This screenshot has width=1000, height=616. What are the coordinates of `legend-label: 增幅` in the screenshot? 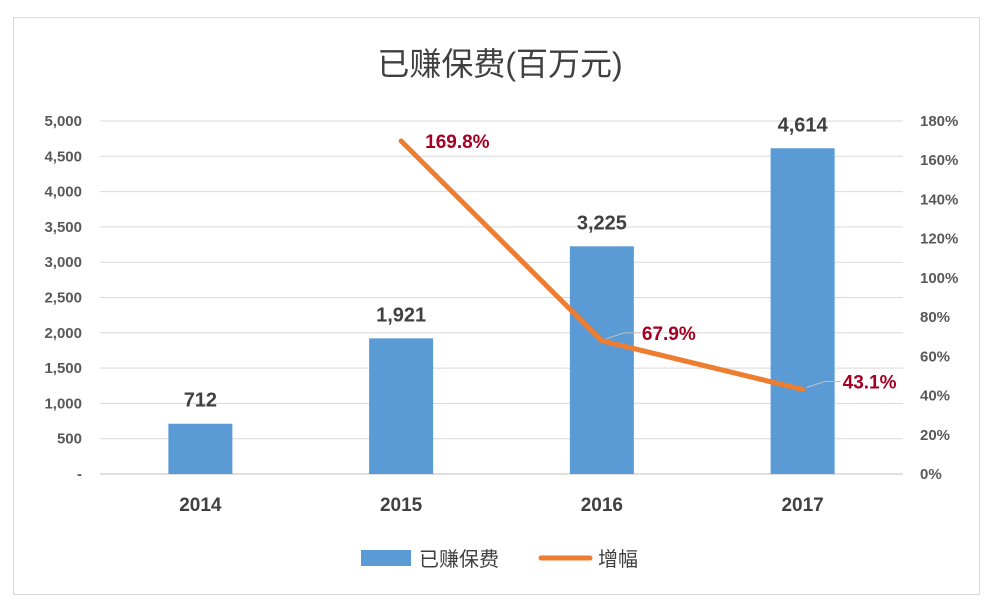 It's located at (618, 559).